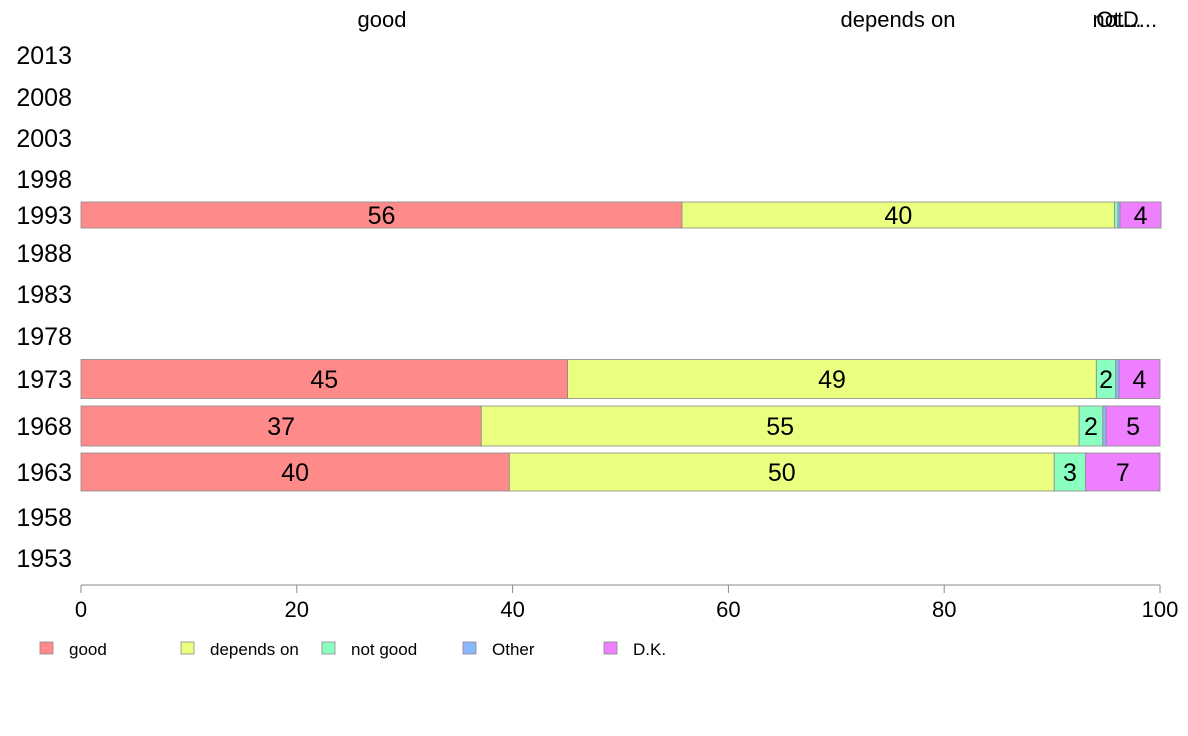  What do you see at coordinates (1070, 473) in the screenshot?
I see `bar-value-label-1963-2: 3` at bounding box center [1070, 473].